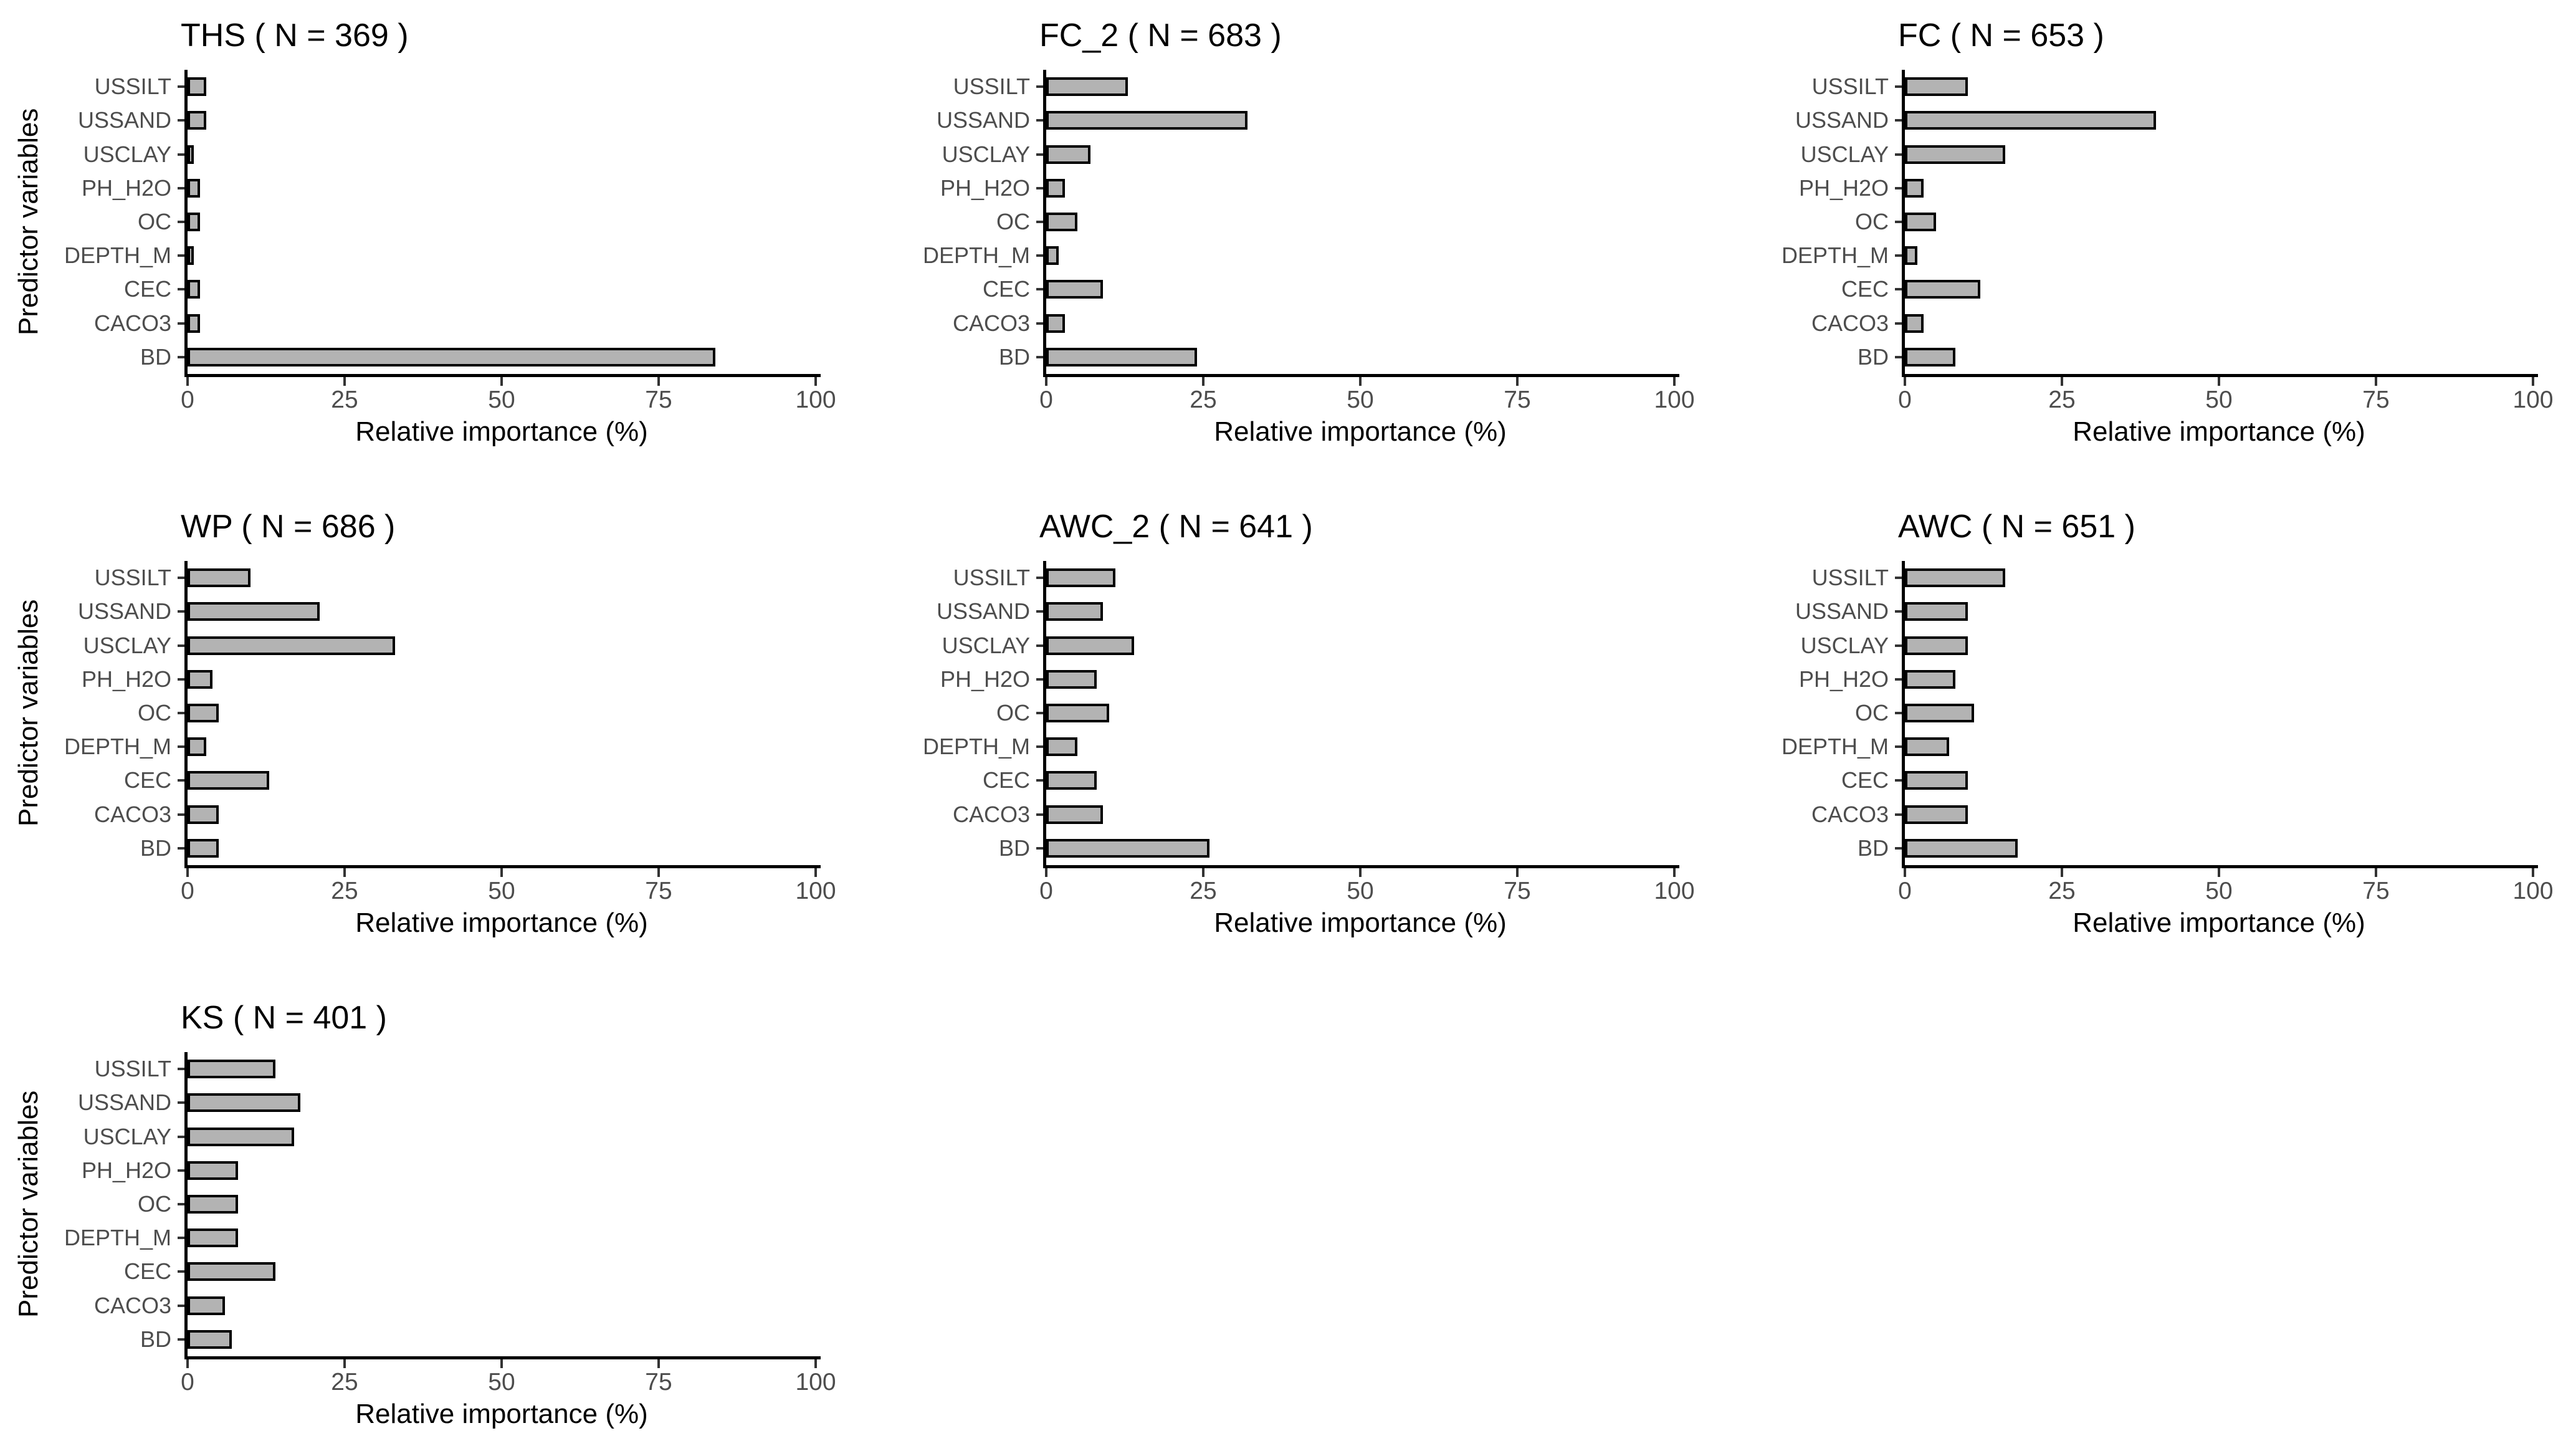 The height and width of the screenshot is (1456, 2576). What do you see at coordinates (117, 1238) in the screenshot?
I see `y-category-label: DEPTH_M` at bounding box center [117, 1238].